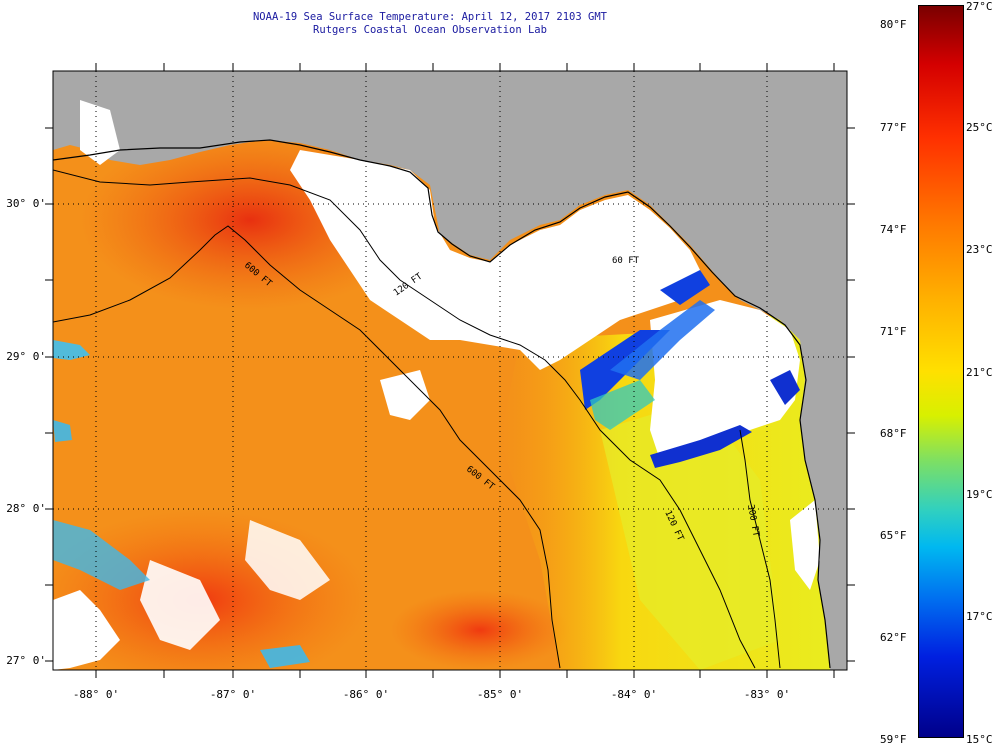 The height and width of the screenshot is (754, 1000). What do you see at coordinates (979, 249) in the screenshot?
I see `colorbar-c-label: 23°C` at bounding box center [979, 249].